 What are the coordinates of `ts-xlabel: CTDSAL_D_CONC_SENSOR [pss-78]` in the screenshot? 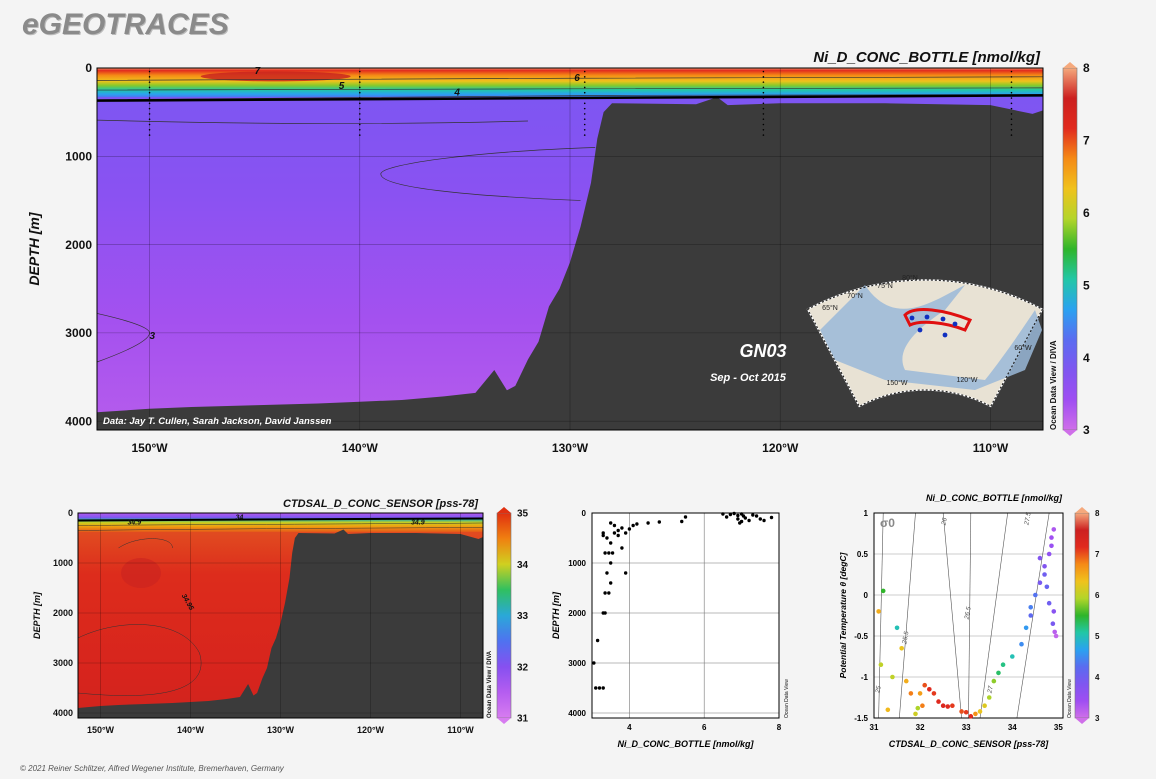 It's located at (969, 744).